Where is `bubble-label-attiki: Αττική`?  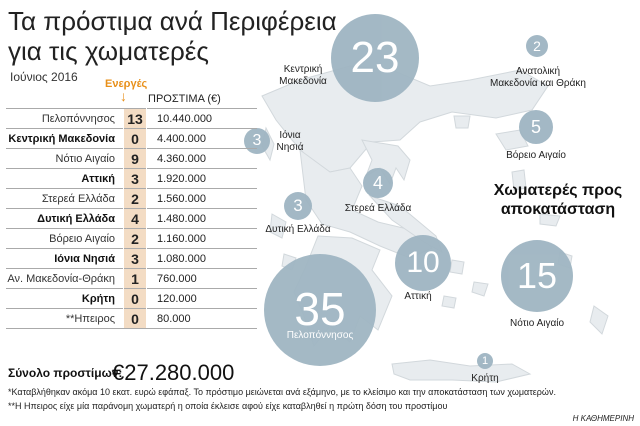 bubble-label-attiki: Αττική is located at coordinates (418, 296).